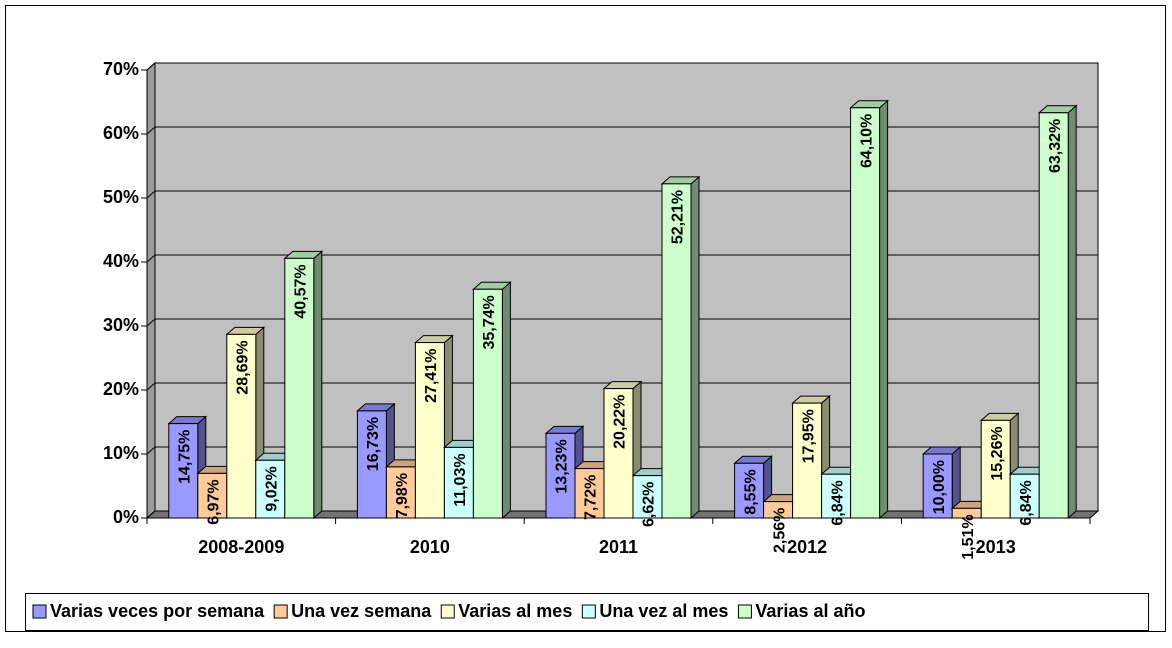 Image resolution: width=1172 pixels, height=648 pixels. What do you see at coordinates (996, 547) in the screenshot?
I see `x-tick-label: 2013` at bounding box center [996, 547].